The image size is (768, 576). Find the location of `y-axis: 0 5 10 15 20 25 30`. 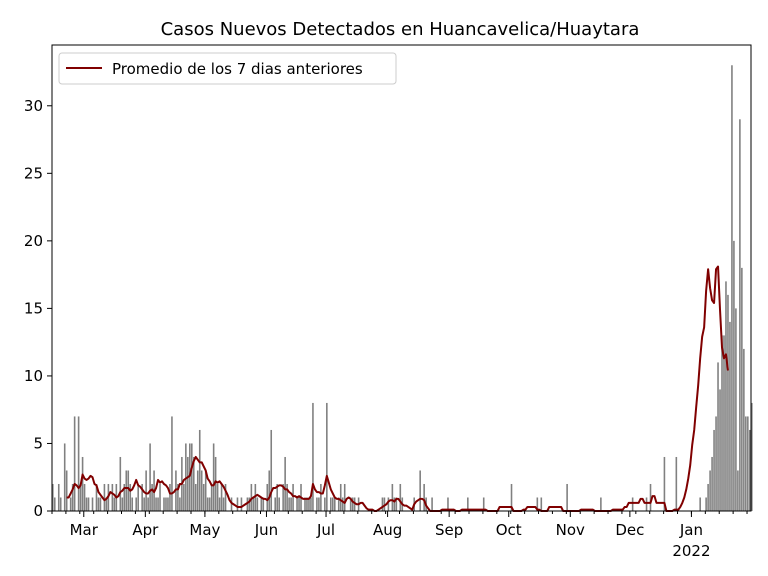

y-axis: 0 5 10 15 20 25 30 is located at coordinates (38, 308).